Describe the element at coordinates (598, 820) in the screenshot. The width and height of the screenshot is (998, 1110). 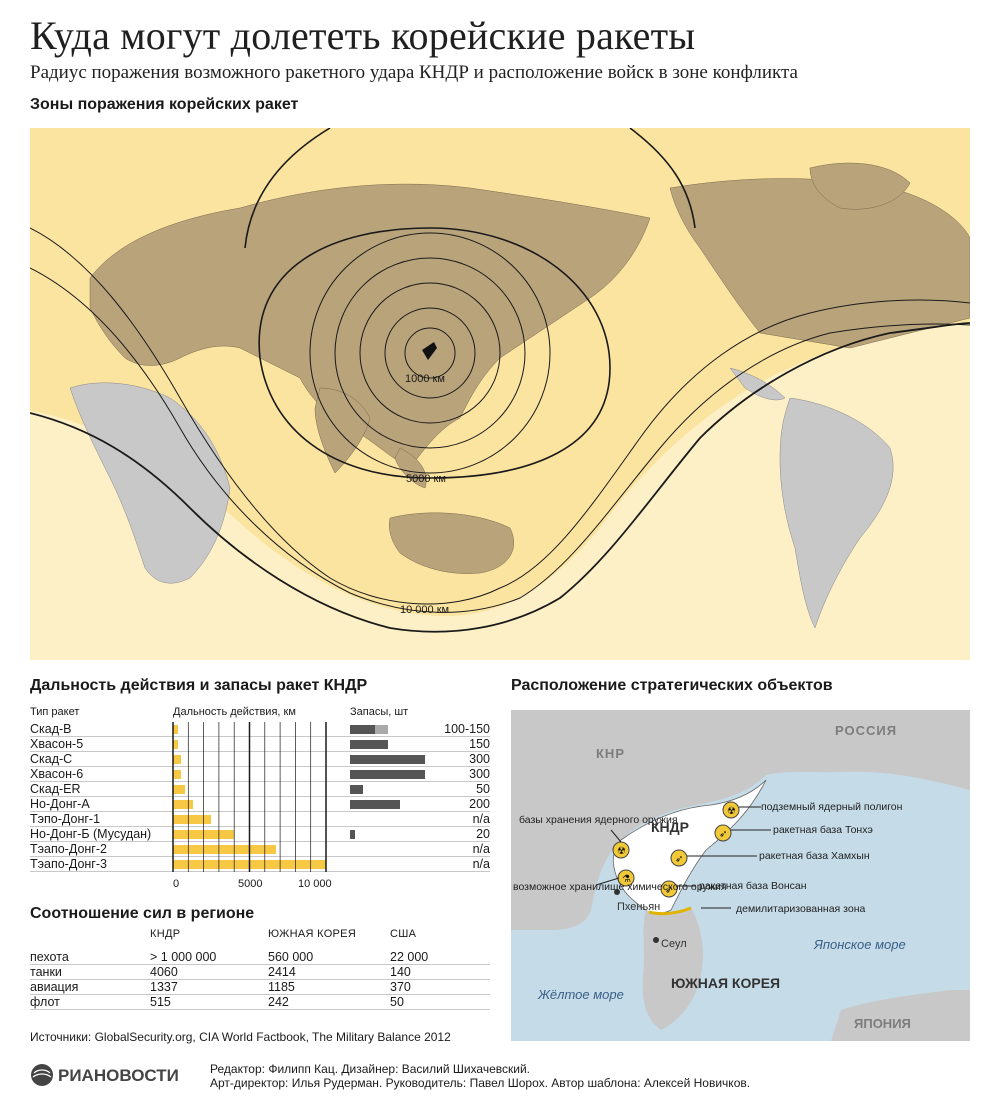
I see `label-nuclear-storage-text: базы хранения ядерного оружия` at that location.